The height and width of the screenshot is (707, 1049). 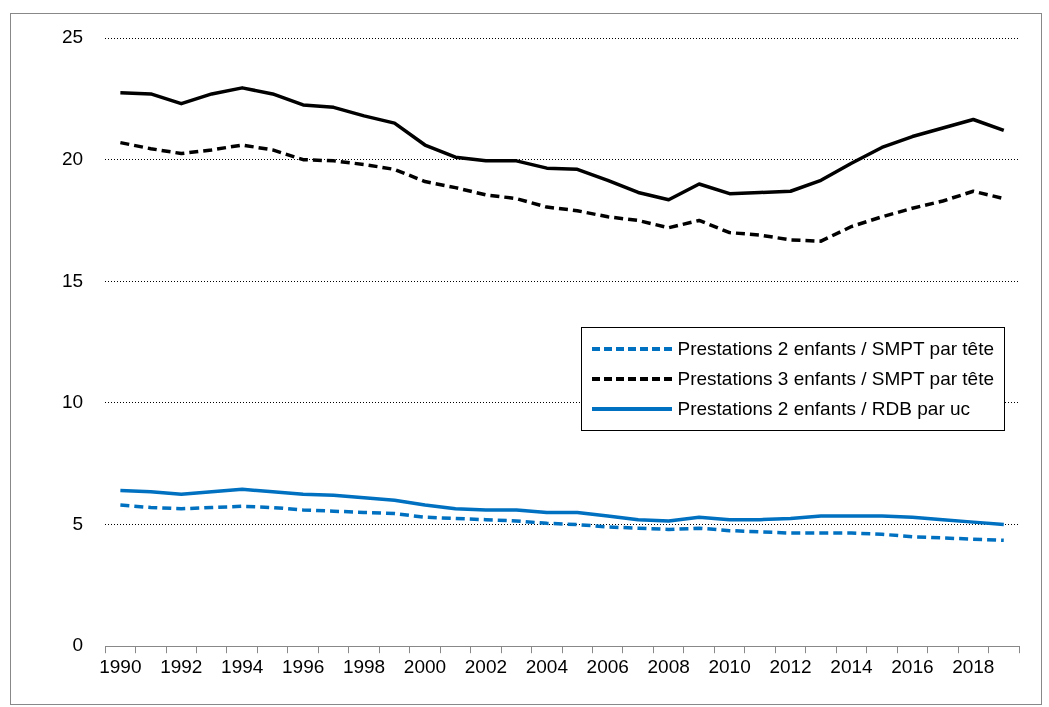 What do you see at coordinates (973, 666) in the screenshot?
I see `x-tick-label: 2018` at bounding box center [973, 666].